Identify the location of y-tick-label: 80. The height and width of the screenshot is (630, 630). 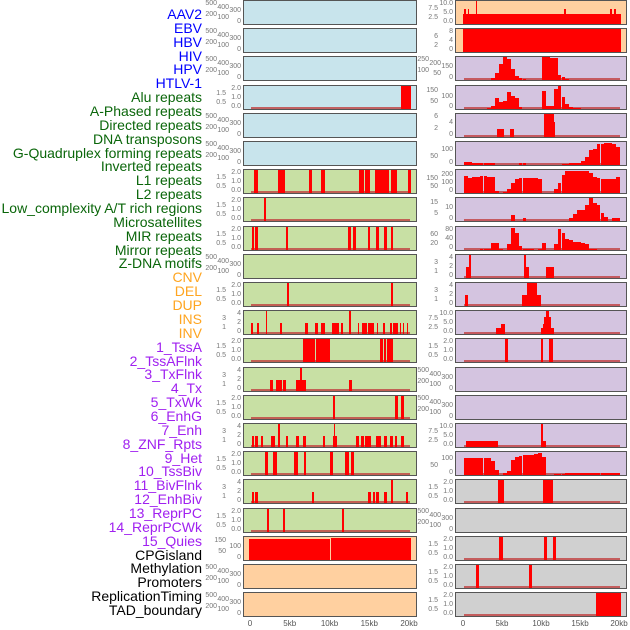
(449, 230).